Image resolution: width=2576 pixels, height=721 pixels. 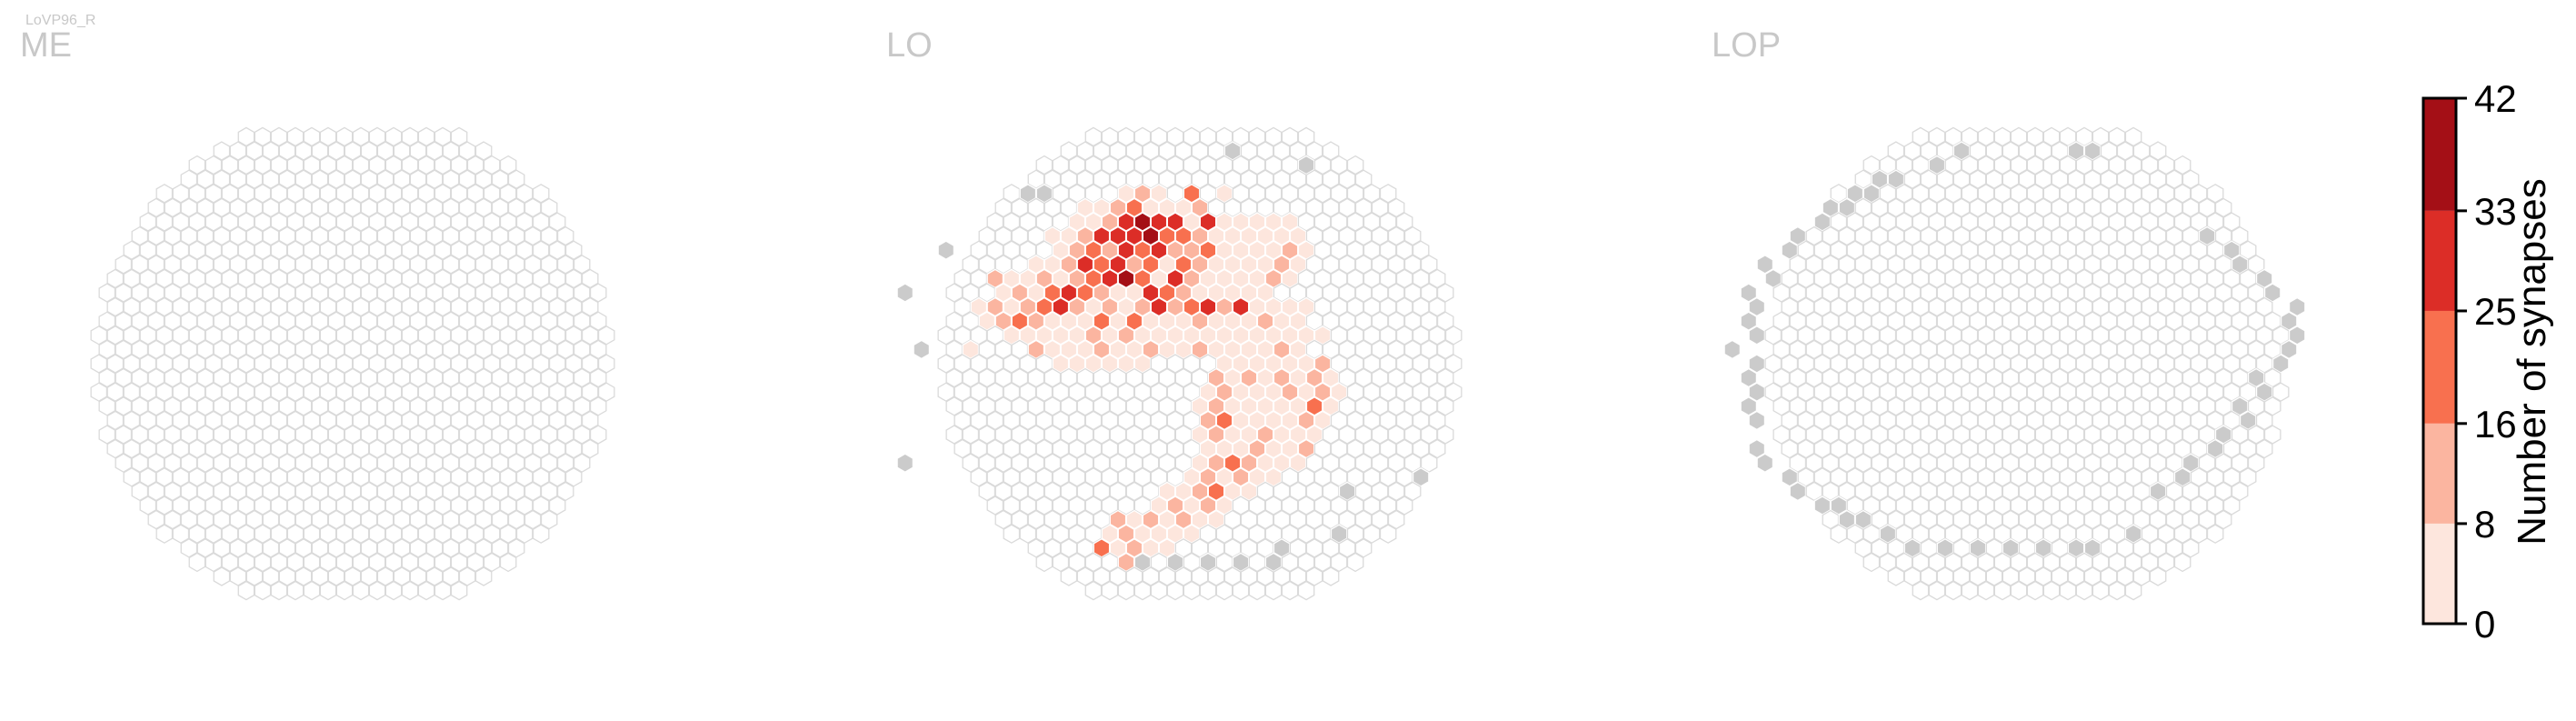 What do you see at coordinates (1746, 45) in the screenshot?
I see `region-label-lop: LOP` at bounding box center [1746, 45].